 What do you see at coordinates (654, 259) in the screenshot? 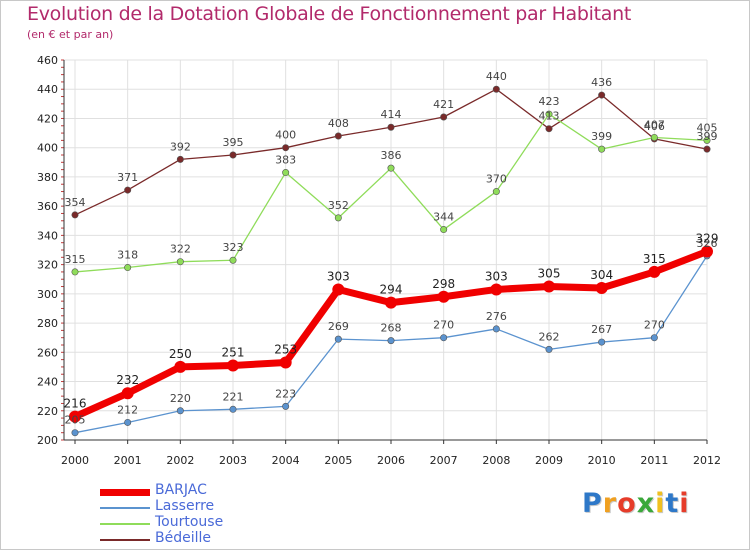
I see `data-label-barjac: 315` at bounding box center [654, 259].